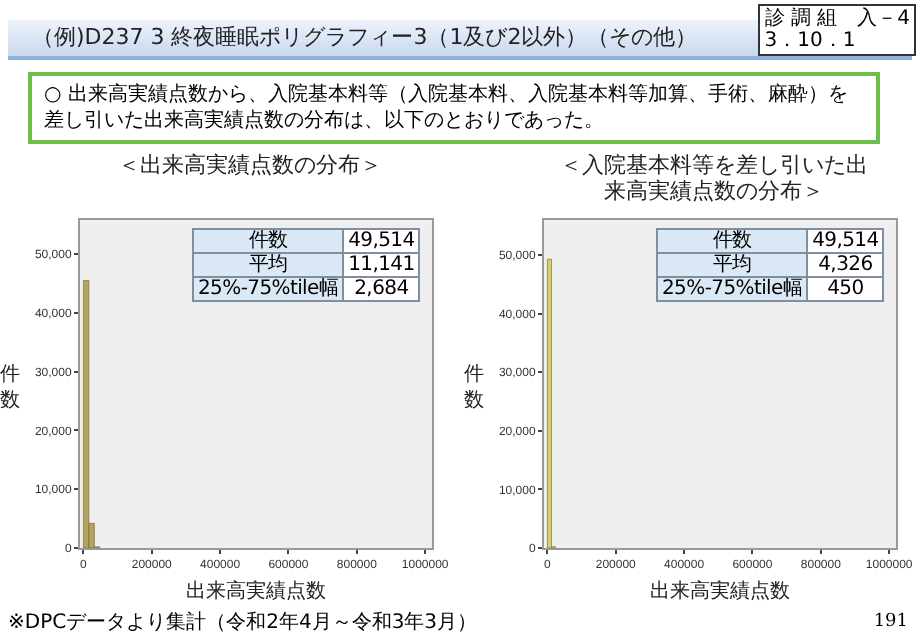 The width and height of the screenshot is (924, 640). Describe the element at coordinates (250, 165) in the screenshot. I see `chart-title: ＜出来高実績点数の分布＞` at that location.